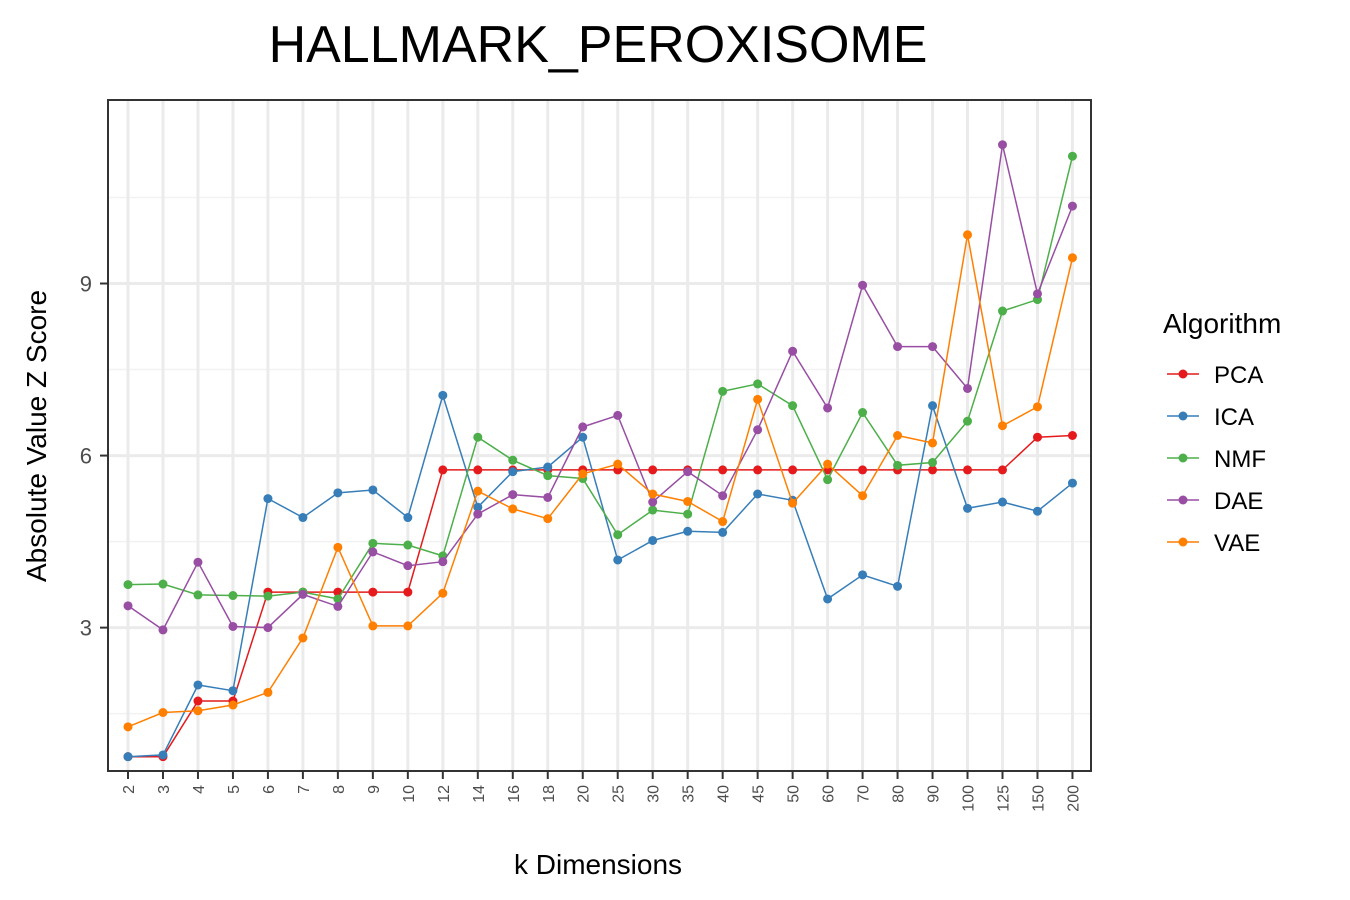  Describe the element at coordinates (86, 628) in the screenshot. I see `y-tick-label: 3` at that location.